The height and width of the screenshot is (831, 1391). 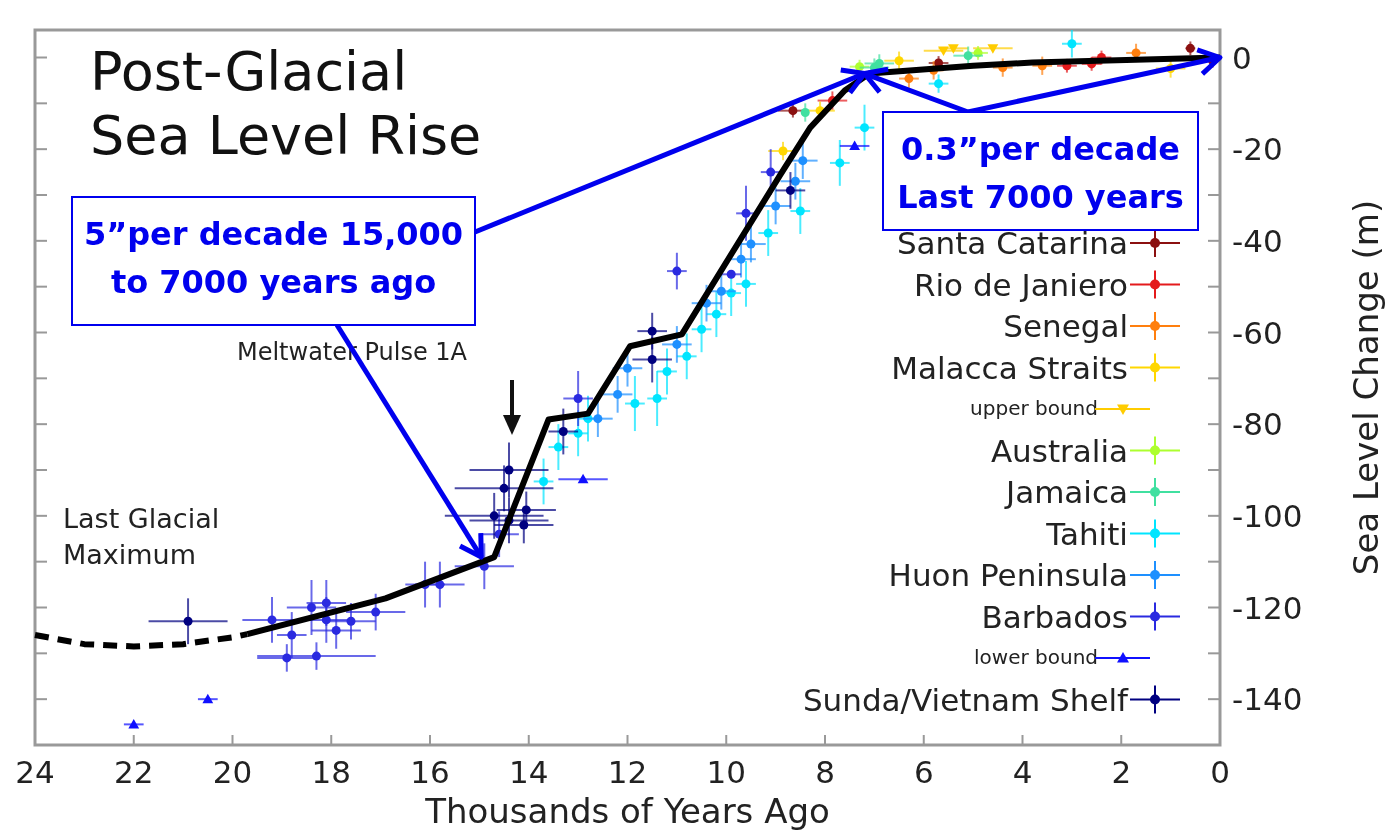 I want to click on y-tick-label: -100, so click(x=1267, y=515).